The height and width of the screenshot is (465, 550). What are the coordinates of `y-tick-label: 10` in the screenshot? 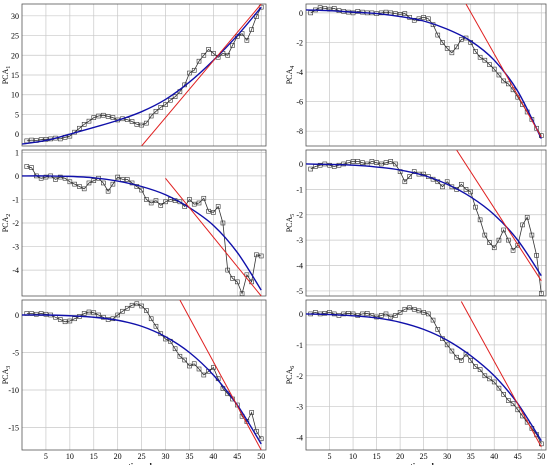 It's located at (15, 95).